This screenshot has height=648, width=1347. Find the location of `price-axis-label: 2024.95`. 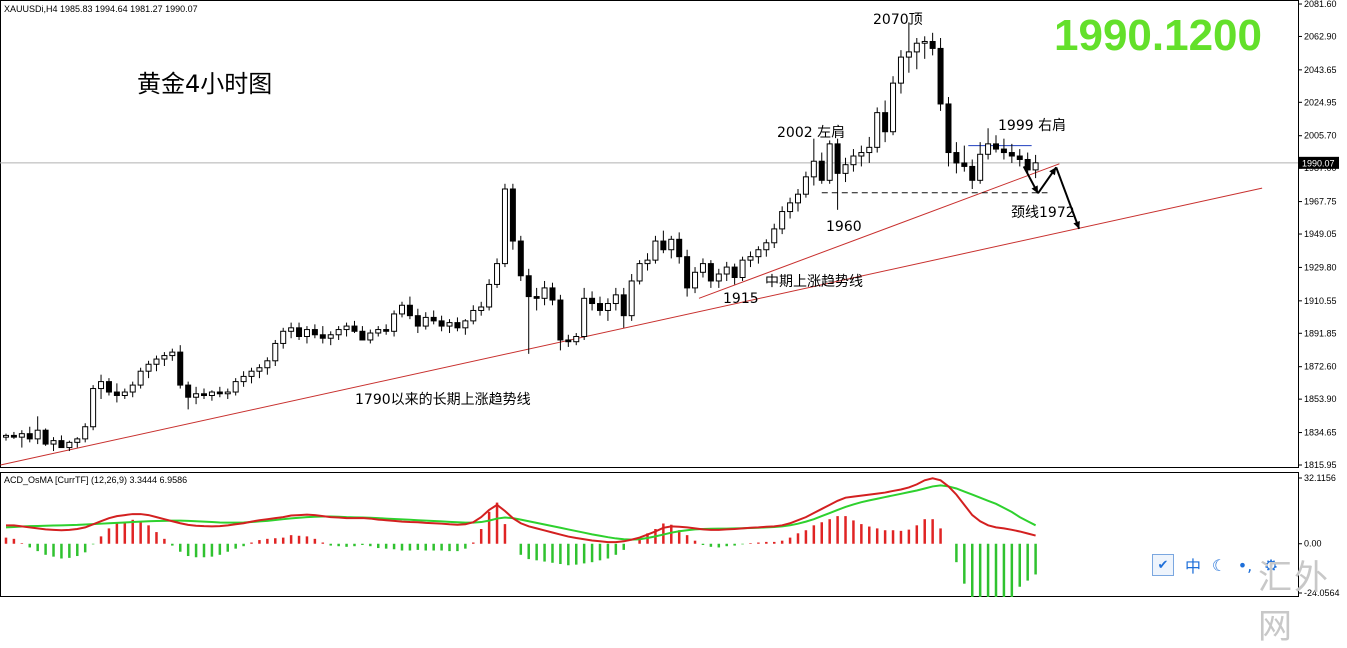

price-axis-label: 2024.95 is located at coordinates (1320, 102).